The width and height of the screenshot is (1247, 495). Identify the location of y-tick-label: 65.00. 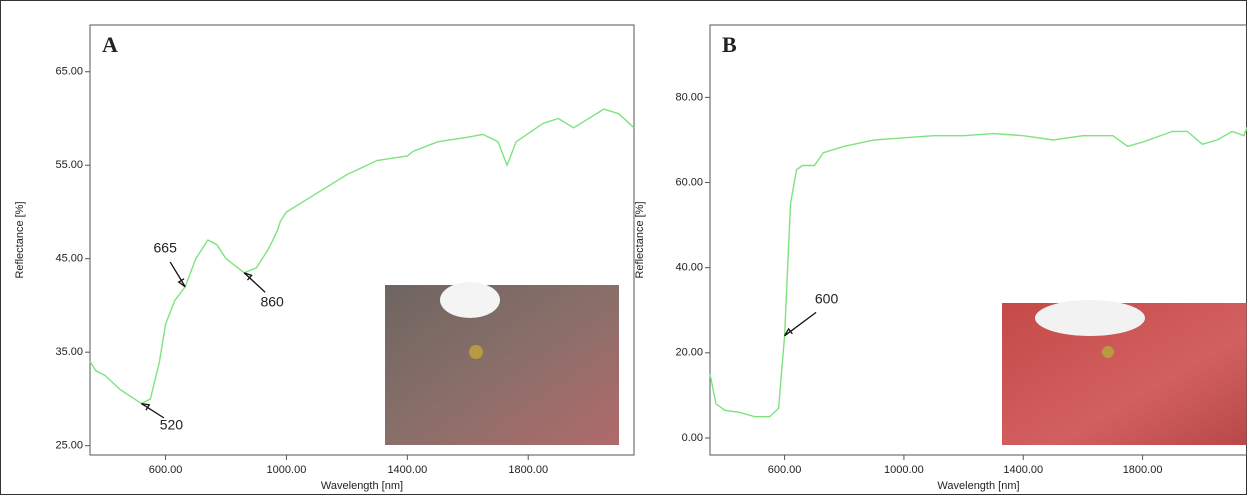
(69, 72).